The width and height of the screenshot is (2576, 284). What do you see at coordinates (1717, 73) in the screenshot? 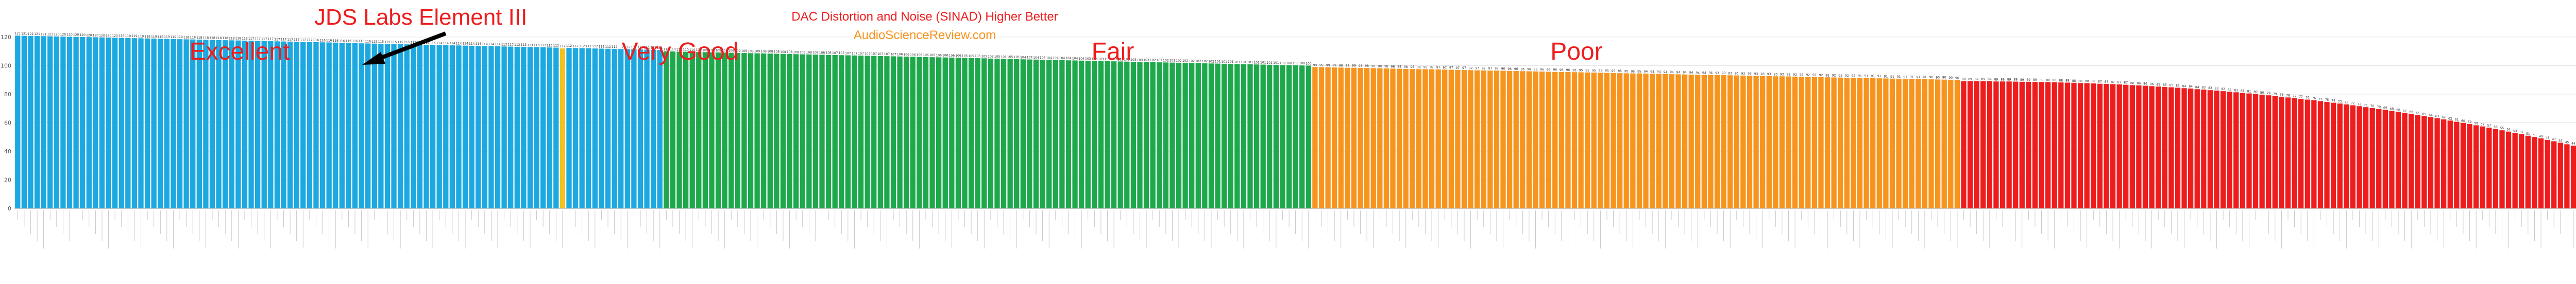
I see `data-label: 93` at bounding box center [1717, 73].